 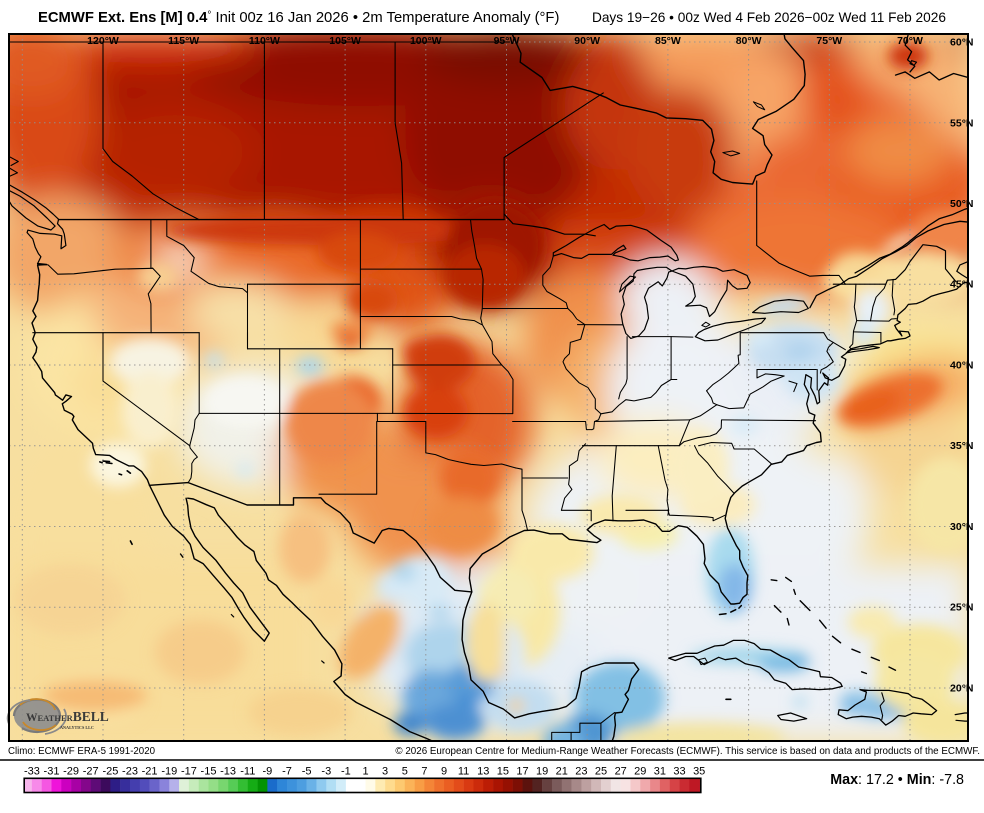 What do you see at coordinates (507, 41) in the screenshot?
I see `svg-text: 95°W` at bounding box center [507, 41].